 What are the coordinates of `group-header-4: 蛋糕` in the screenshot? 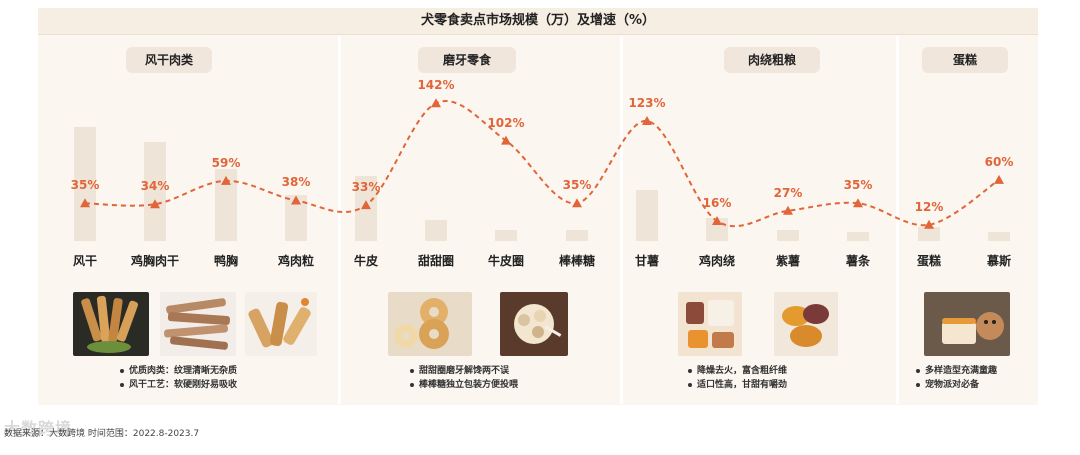 It's located at (965, 60).